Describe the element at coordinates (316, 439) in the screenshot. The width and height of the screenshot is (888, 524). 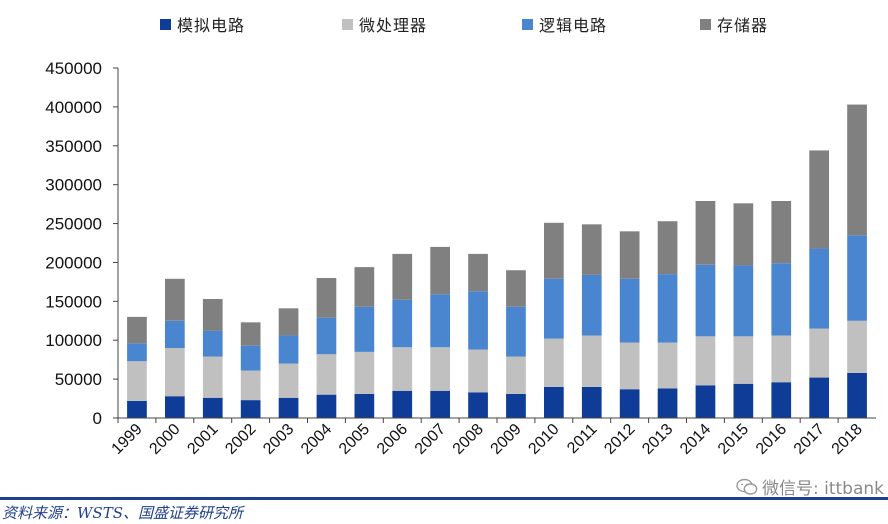
I see `x-tick-label-2004: 2004` at that location.